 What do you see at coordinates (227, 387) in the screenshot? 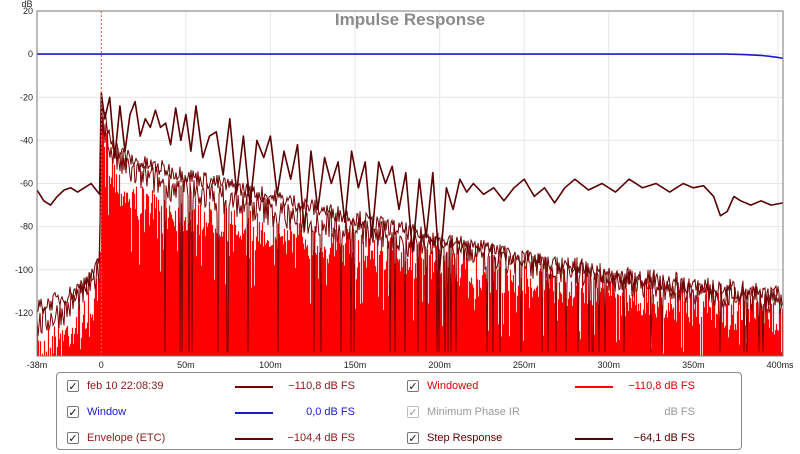
I see `legend-item-feb-10: ✓ feb 10 22:08:39 −110,8 dB FS` at bounding box center [227, 387].